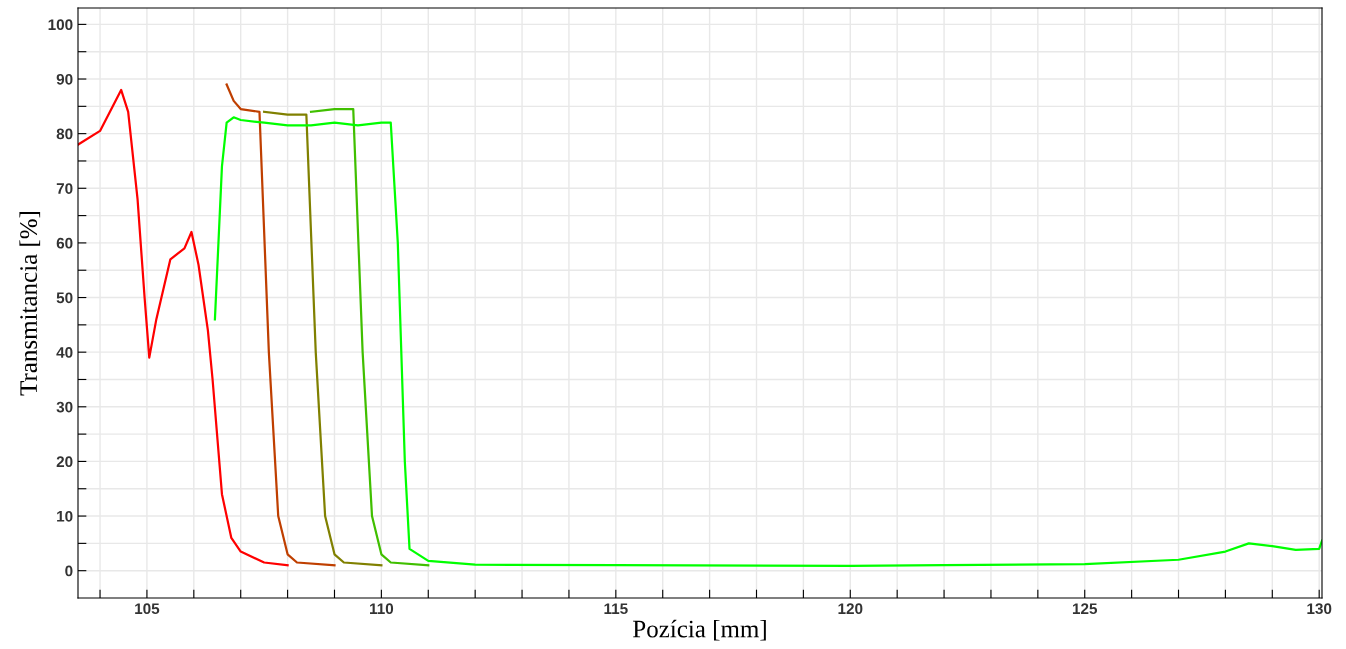  Describe the element at coordinates (64, 462) in the screenshot. I see `y-tick-label: 20` at that location.